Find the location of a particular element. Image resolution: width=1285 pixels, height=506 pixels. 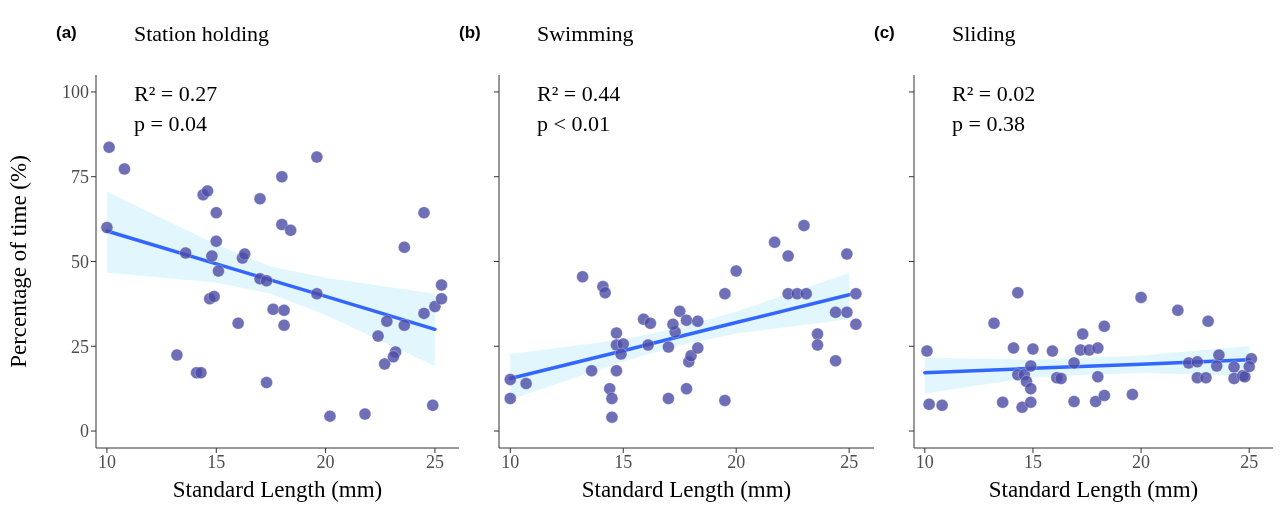

annotation: R² = 0.27 is located at coordinates (176, 94).